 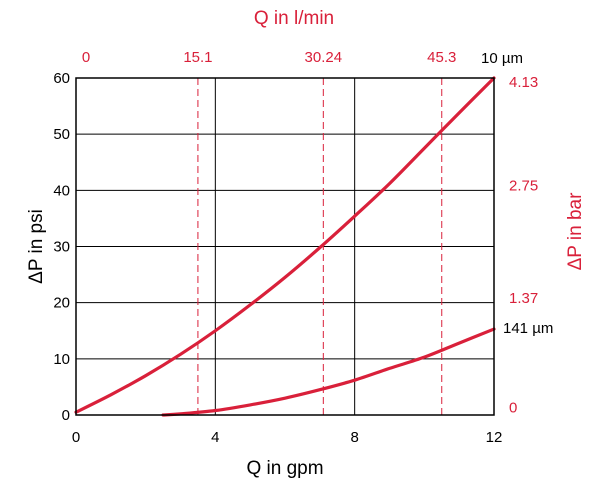 I want to click on right-tick-label-0: 0, so click(x=513, y=408).